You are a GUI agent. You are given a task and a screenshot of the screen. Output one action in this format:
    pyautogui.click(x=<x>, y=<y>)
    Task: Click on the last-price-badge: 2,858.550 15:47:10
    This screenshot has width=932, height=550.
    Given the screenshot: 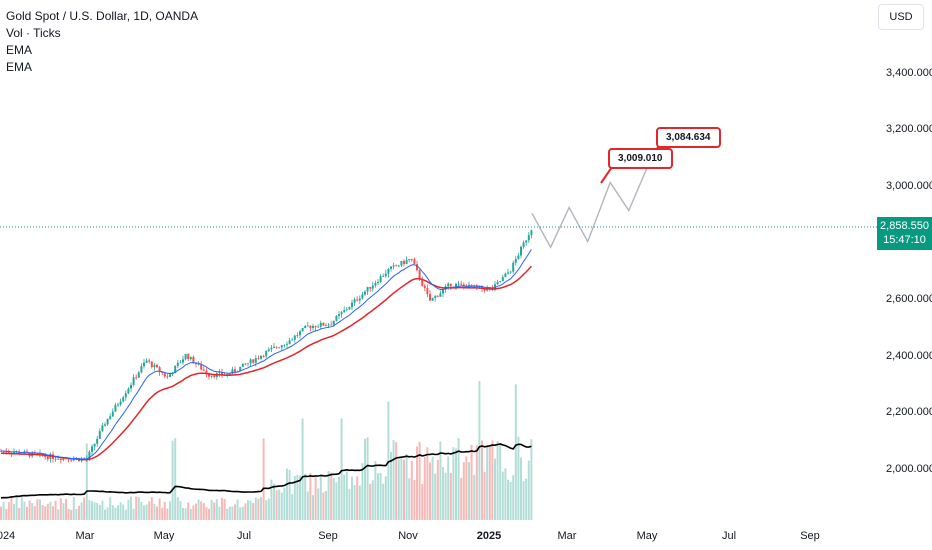 What is the action you would take?
    pyautogui.click(x=904, y=233)
    